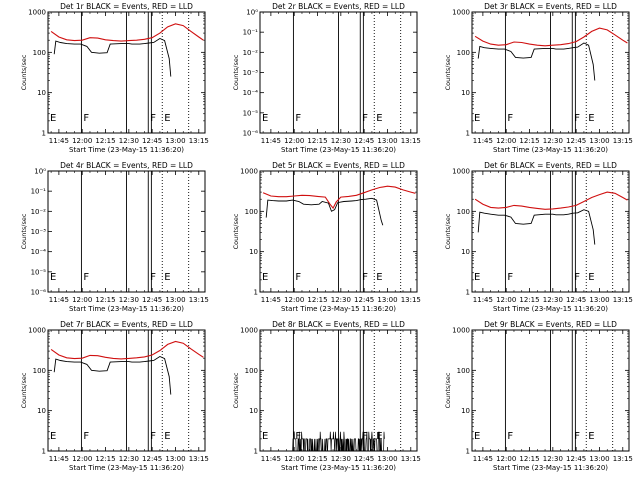 Image resolution: width=640 pixels, height=480 pixels. I want to click on chart-title: Det 7r BLACK = Events, RED = LLD, so click(126, 324).